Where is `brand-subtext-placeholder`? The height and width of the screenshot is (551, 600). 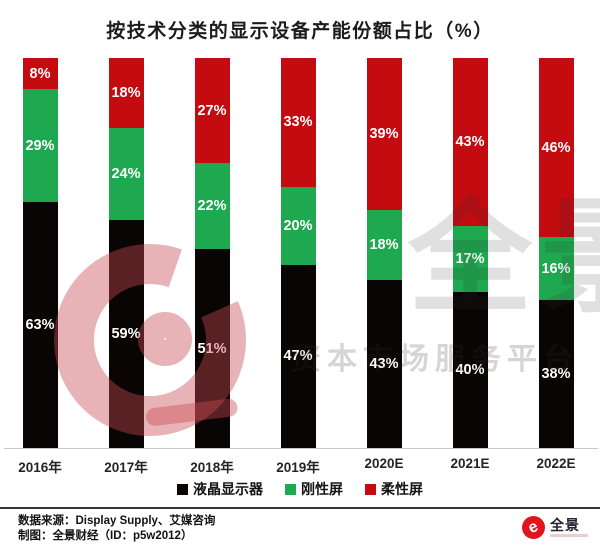 brand-subtext-placeholder is located at coordinates (569, 535).